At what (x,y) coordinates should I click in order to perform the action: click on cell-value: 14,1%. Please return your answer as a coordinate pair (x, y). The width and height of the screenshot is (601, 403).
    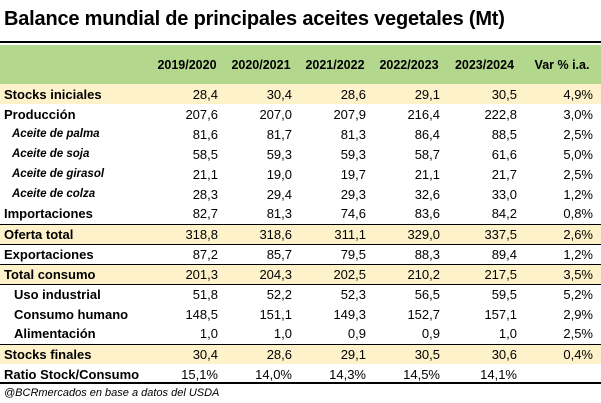
    Looking at the image, I should click on (498, 374).